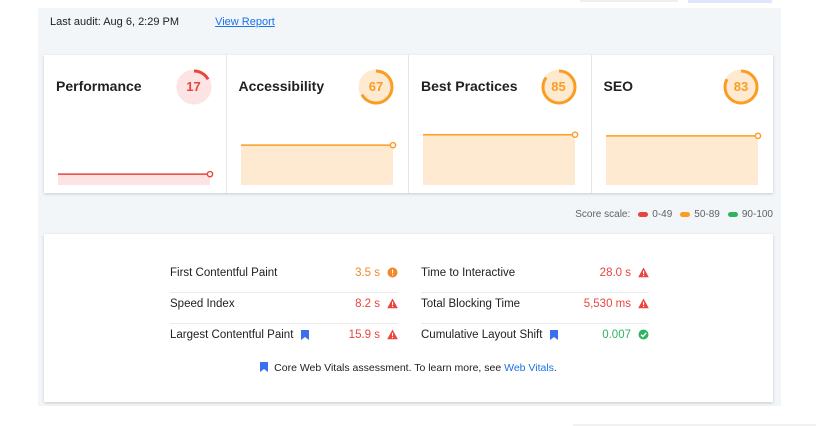 The width and height of the screenshot is (816, 426). I want to click on view-report-link: View Report, so click(245, 22).